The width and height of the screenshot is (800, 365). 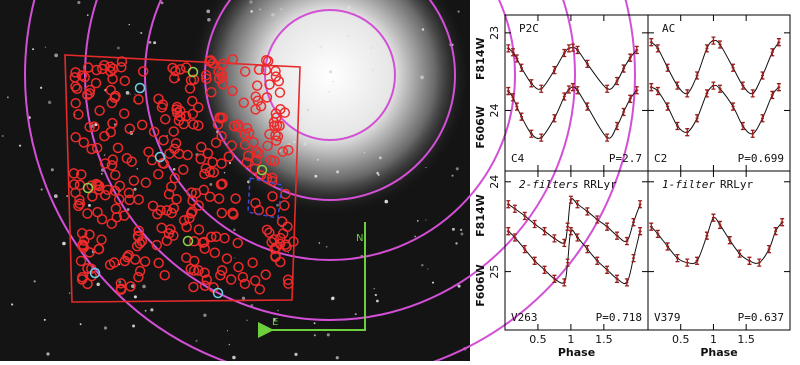 What do you see at coordinates (494, 272) in the screenshot?
I see `y-tick-label: 25` at bounding box center [494, 272].